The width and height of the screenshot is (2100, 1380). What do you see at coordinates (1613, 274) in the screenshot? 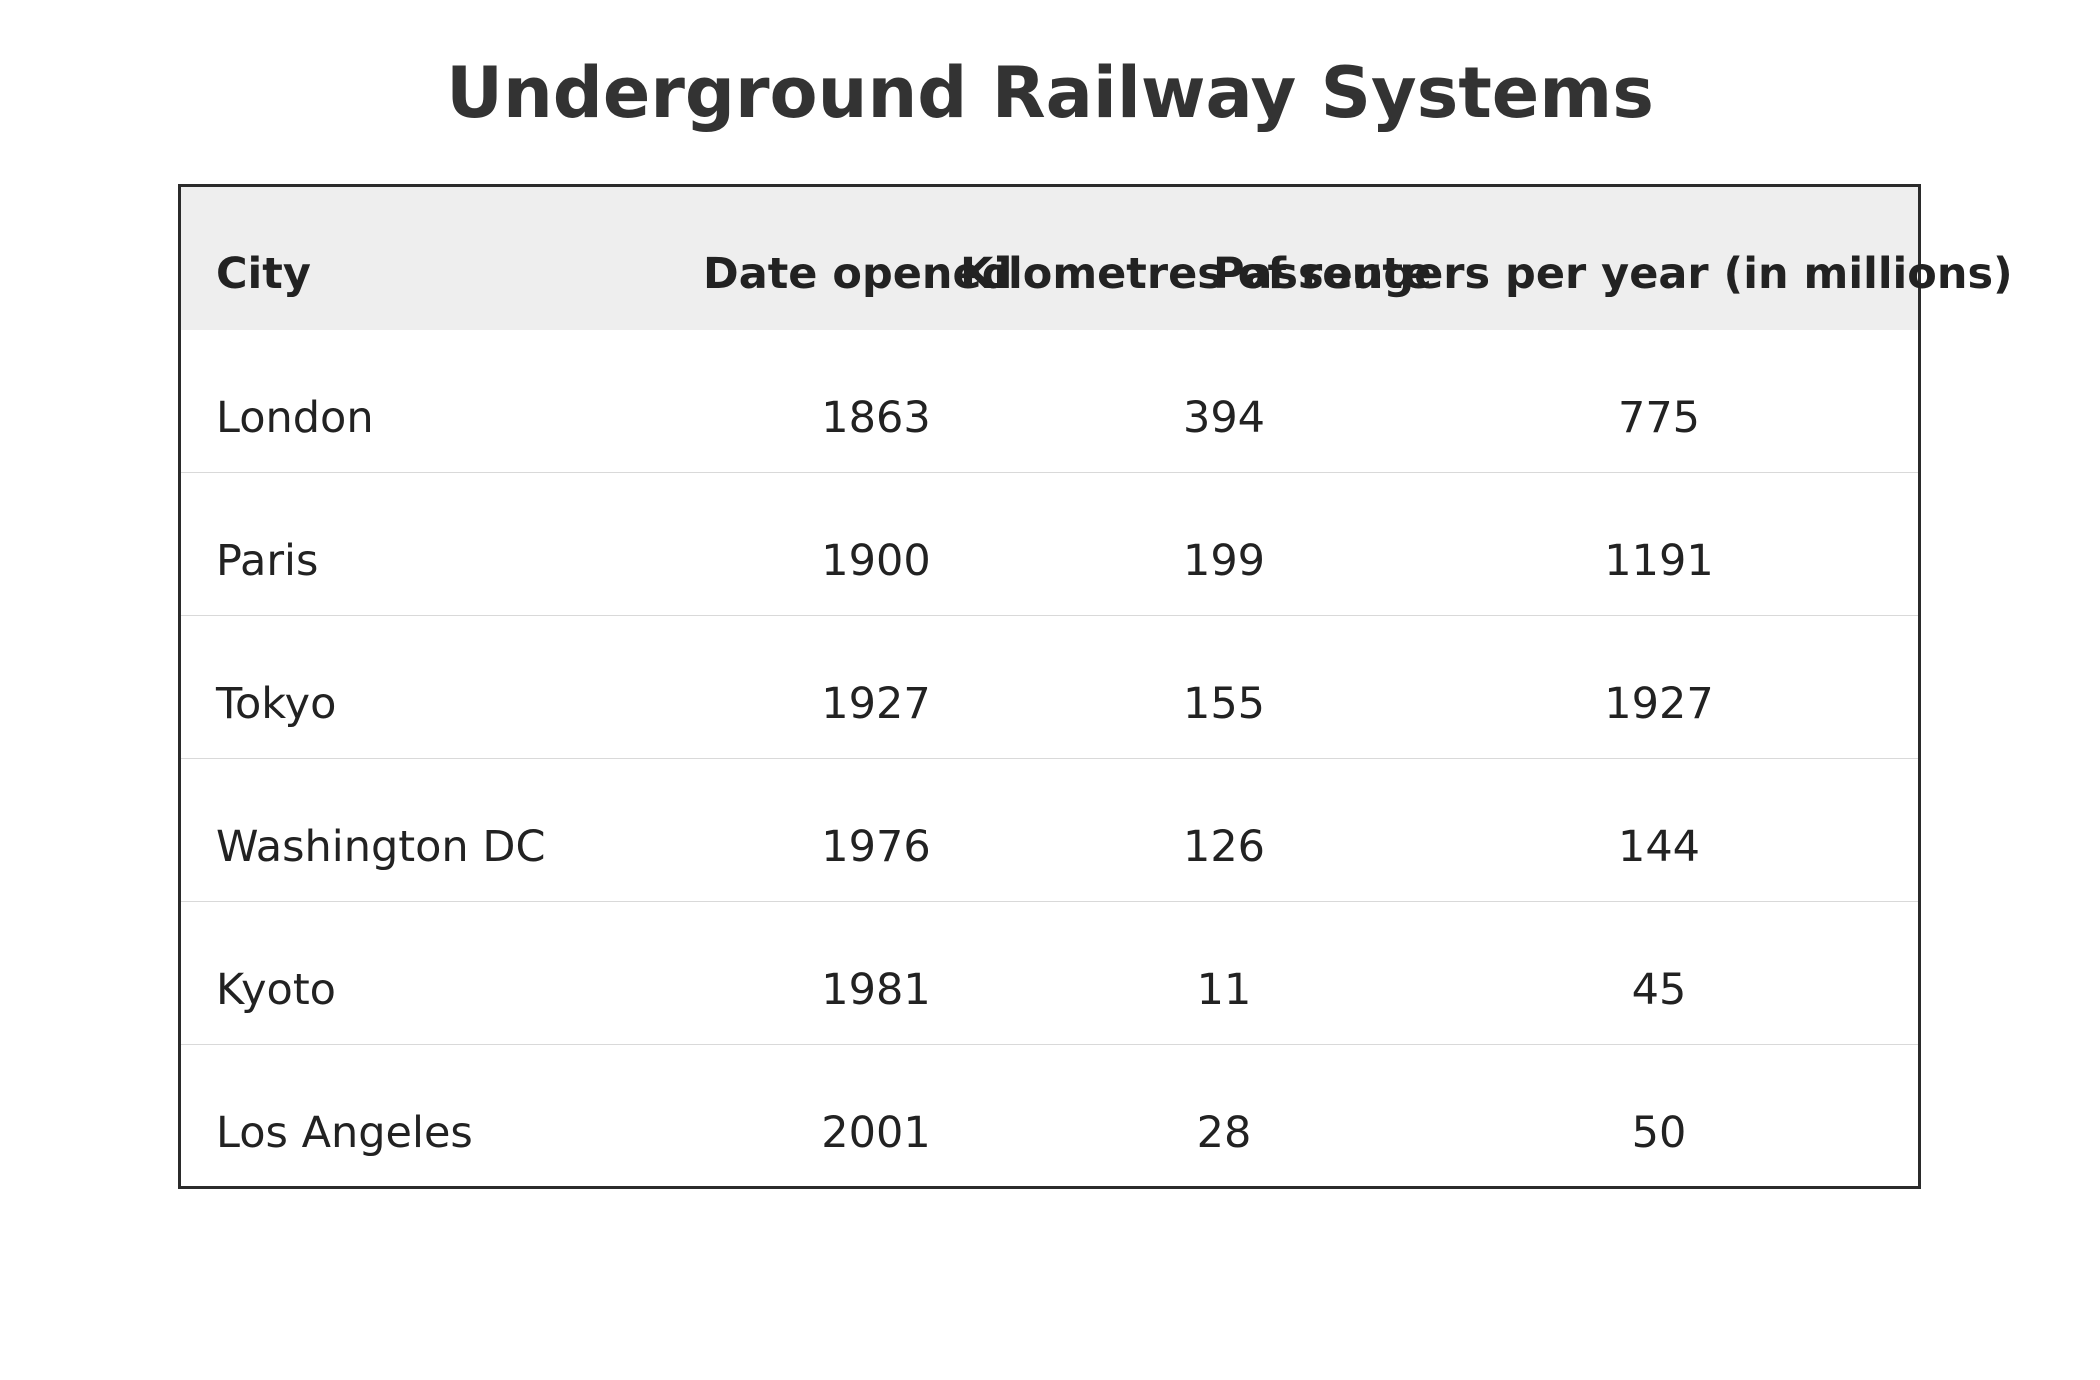
I see `column-header: Passengers per year (in millions)` at bounding box center [1613, 274].